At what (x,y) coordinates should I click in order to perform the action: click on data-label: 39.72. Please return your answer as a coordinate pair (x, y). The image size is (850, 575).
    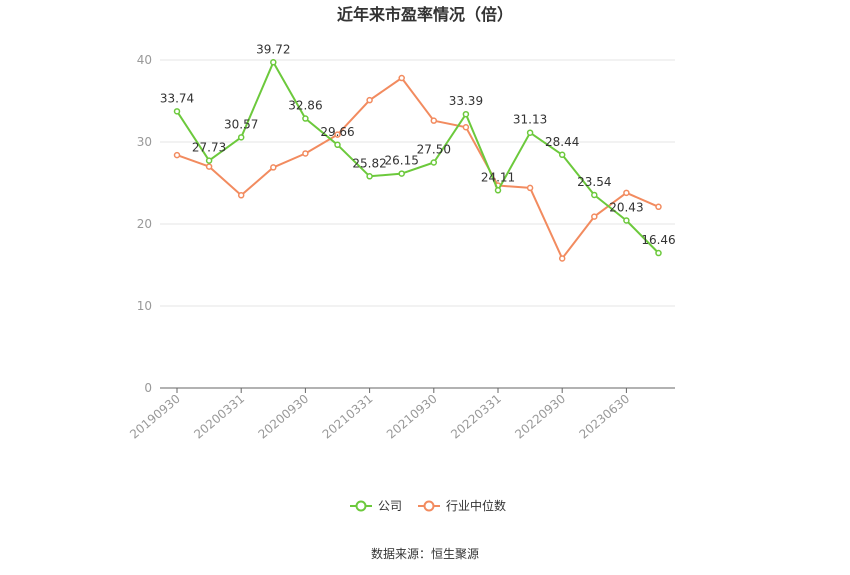
    Looking at the image, I should click on (273, 49).